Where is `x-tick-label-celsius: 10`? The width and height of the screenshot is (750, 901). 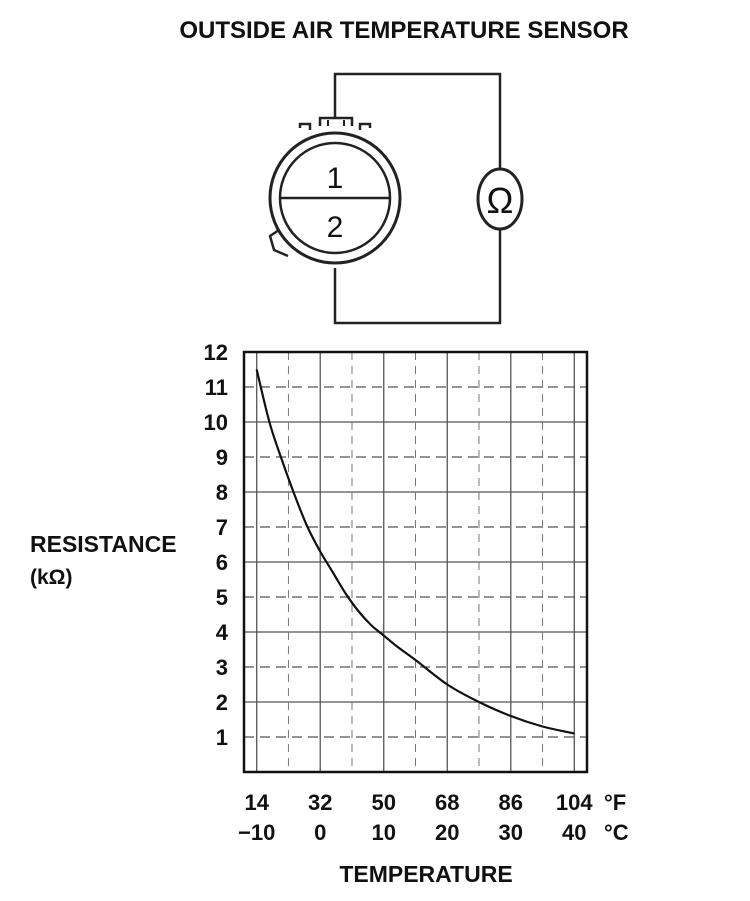 x-tick-label-celsius: 10 is located at coordinates (383, 832).